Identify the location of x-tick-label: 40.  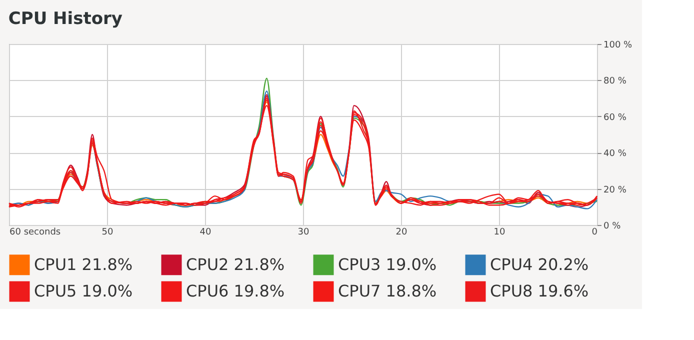
(206, 233).